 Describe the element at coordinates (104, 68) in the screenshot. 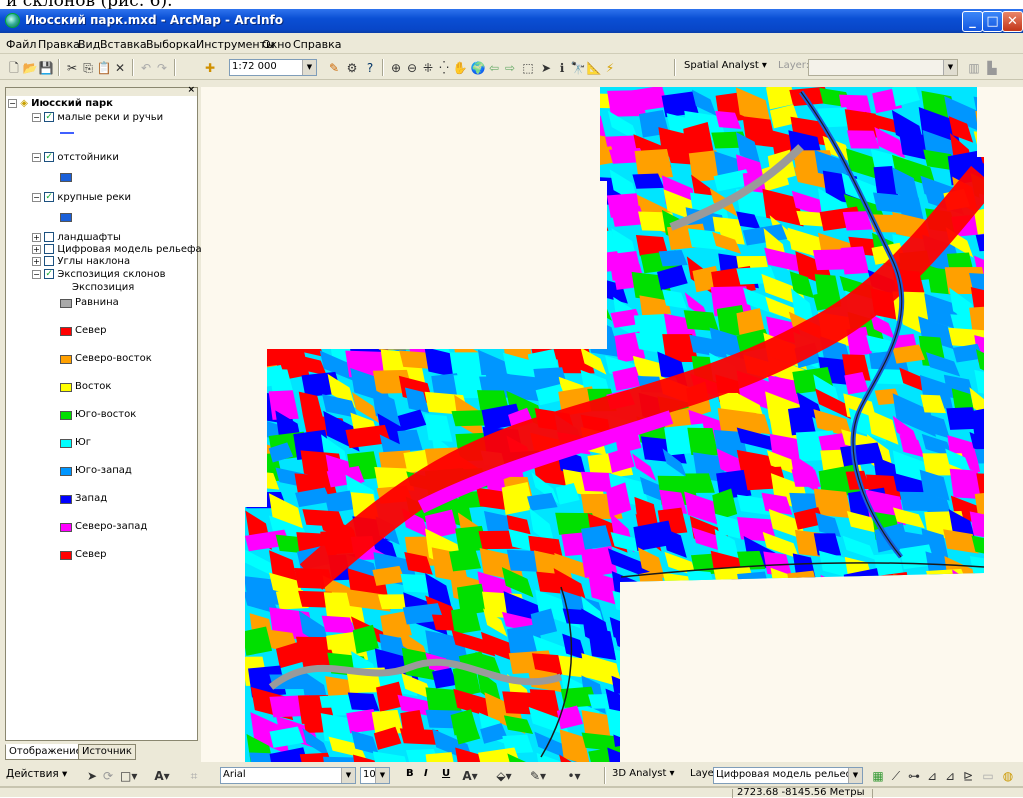

I see `paste-icon: 📋` at that location.